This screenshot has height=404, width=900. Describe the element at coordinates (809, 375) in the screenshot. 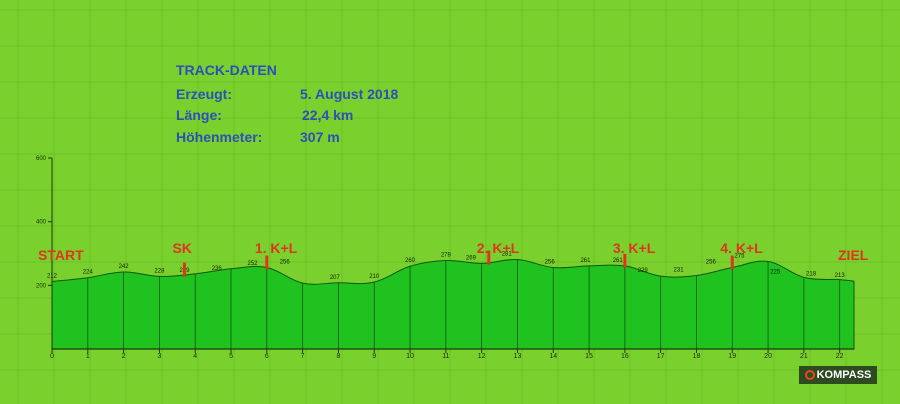

I see `compass-icon` at that location.